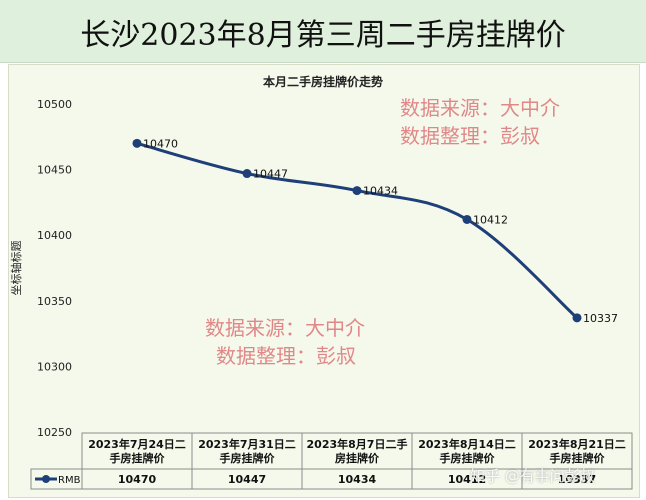 Image resolution: width=646 pixels, height=500 pixels. What do you see at coordinates (137, 451) in the screenshot?
I see `x-category-label: 2023年7月24日二手房挂牌价` at bounding box center [137, 451].